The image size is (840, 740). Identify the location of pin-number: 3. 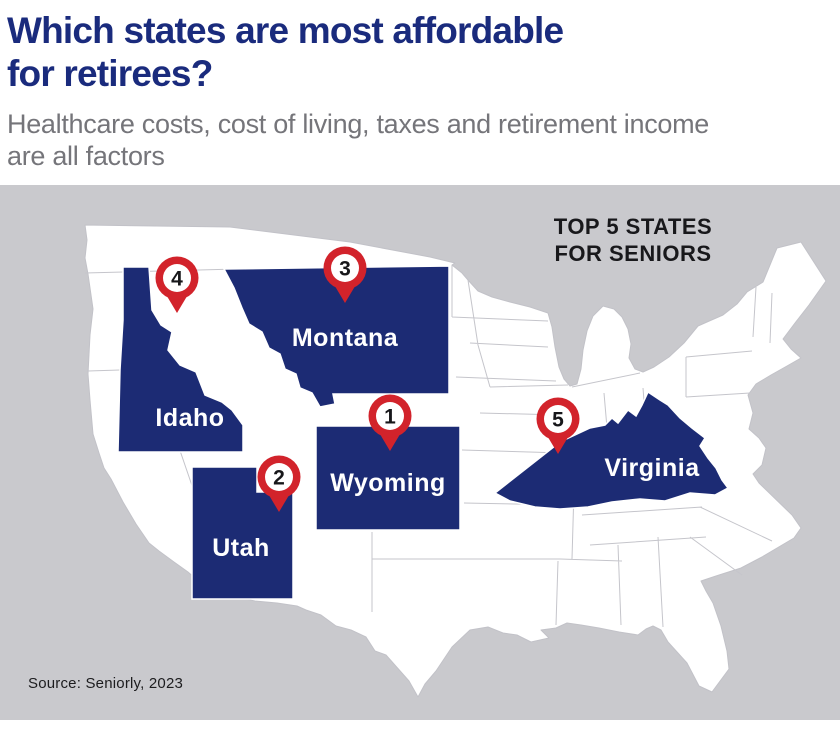
(345, 268).